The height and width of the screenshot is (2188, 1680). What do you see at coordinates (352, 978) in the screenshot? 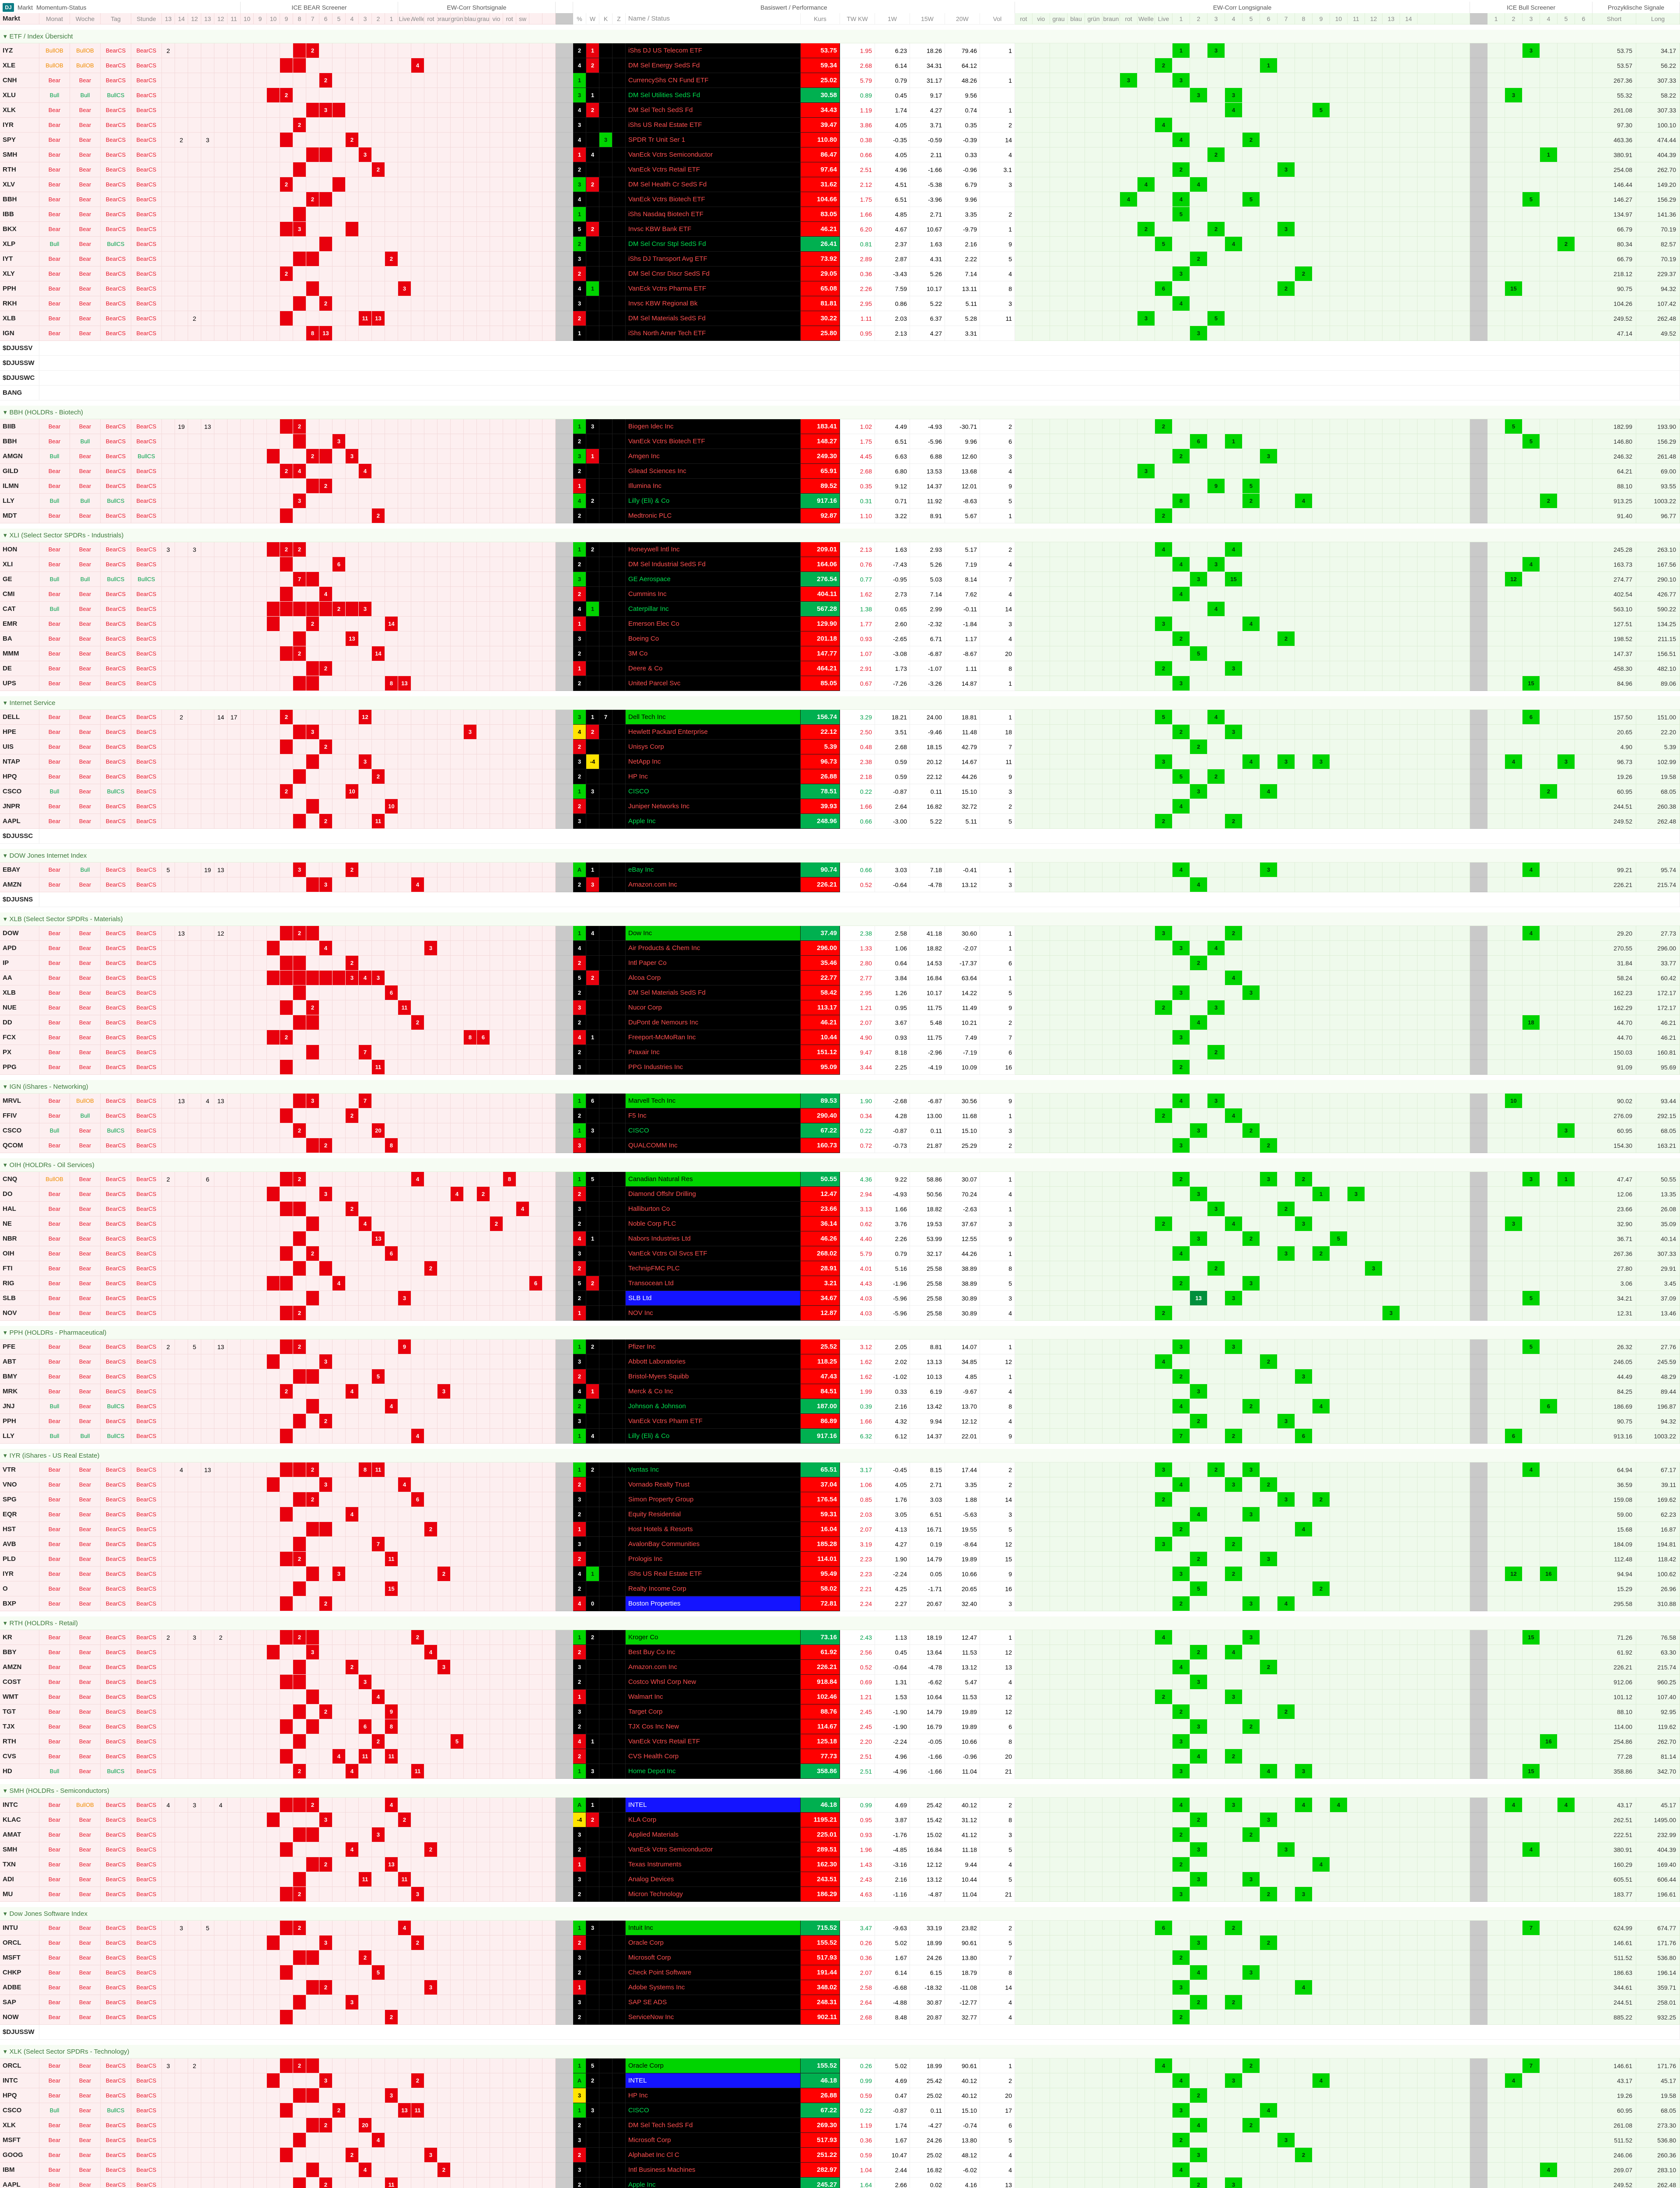
I see `short-matrix-cell: 3` at bounding box center [352, 978].